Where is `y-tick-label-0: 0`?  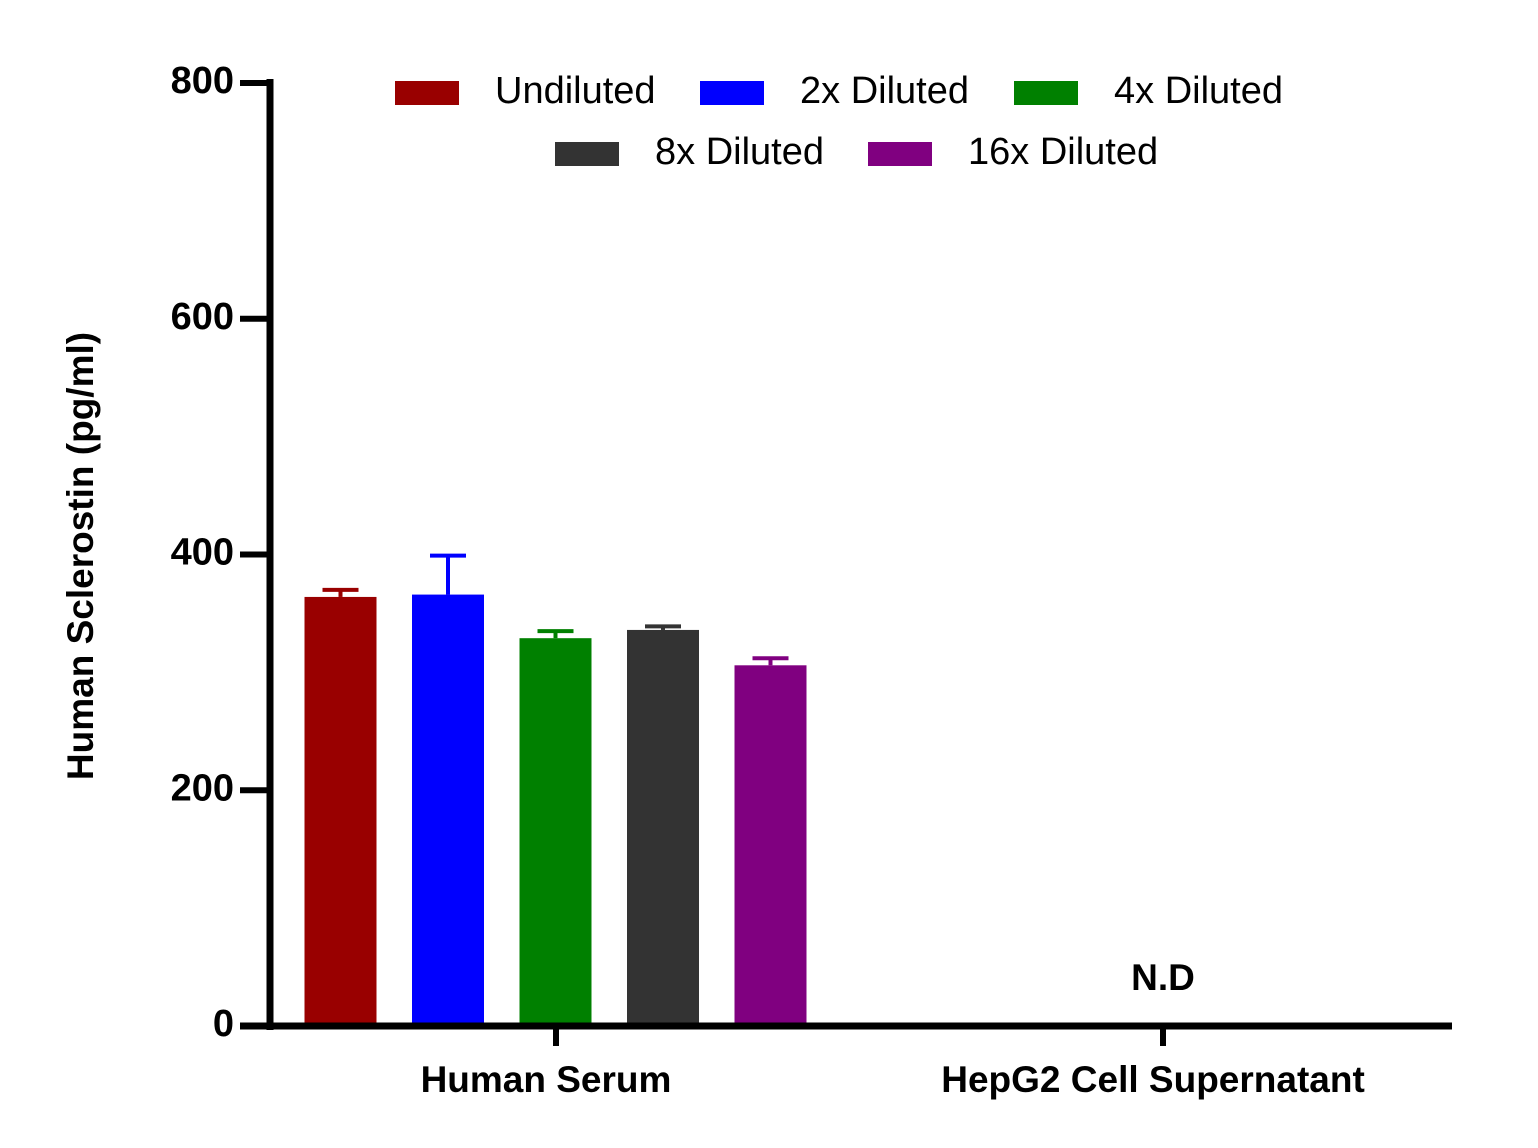
y-tick-label-0: 0 is located at coordinates (223, 1024).